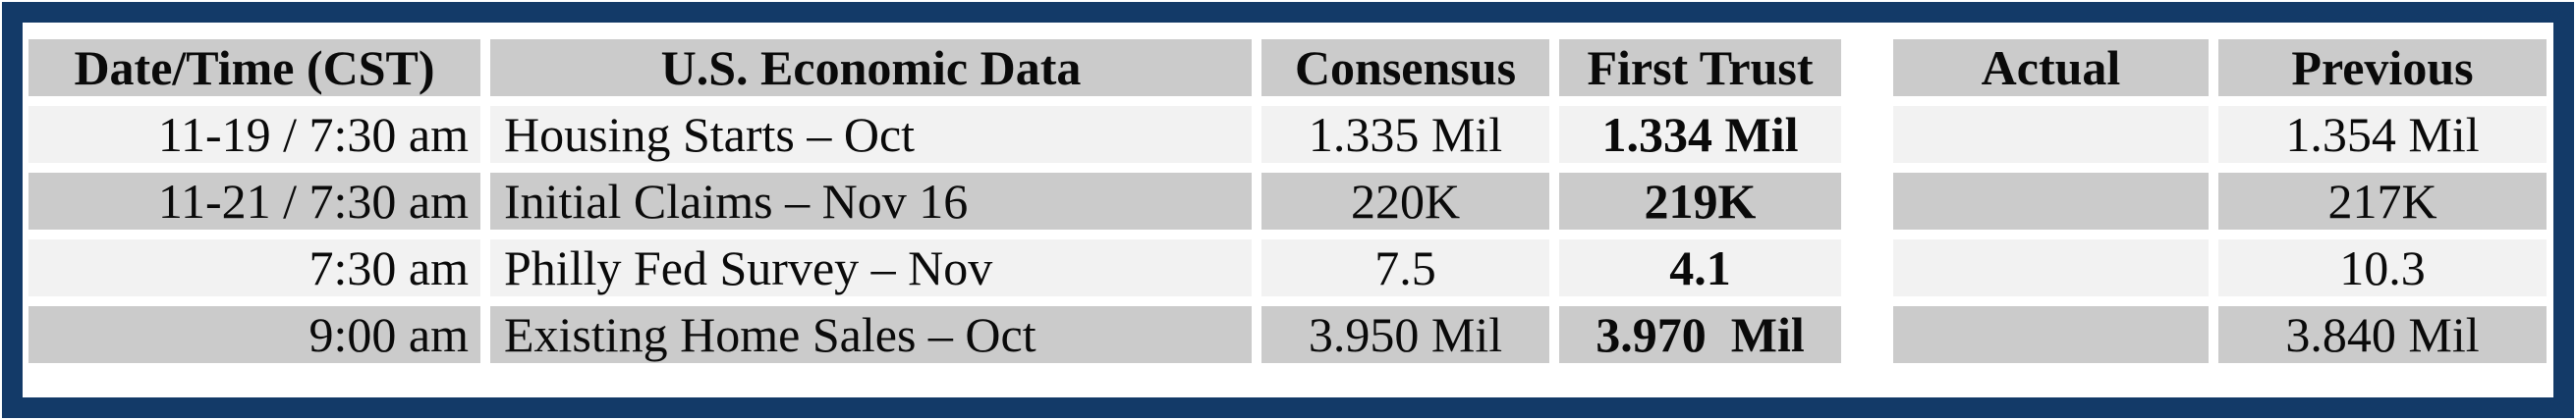 This screenshot has width=2576, height=420. I want to click on cell-datetime: 11-21 / 7:30 am, so click(254, 201).